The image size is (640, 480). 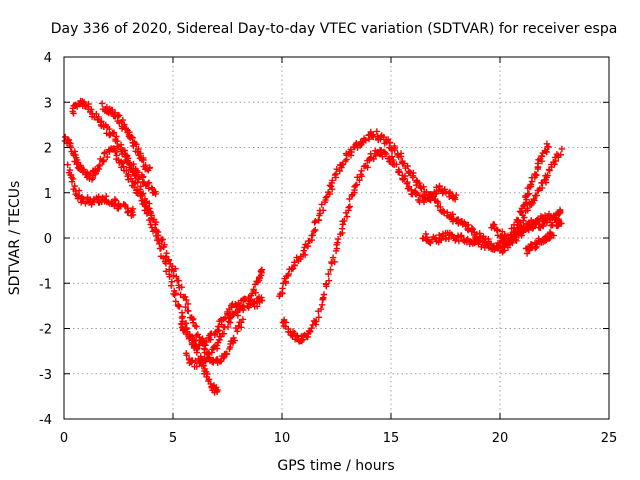 I want to click on y-tick-label: 0, so click(x=48, y=239).